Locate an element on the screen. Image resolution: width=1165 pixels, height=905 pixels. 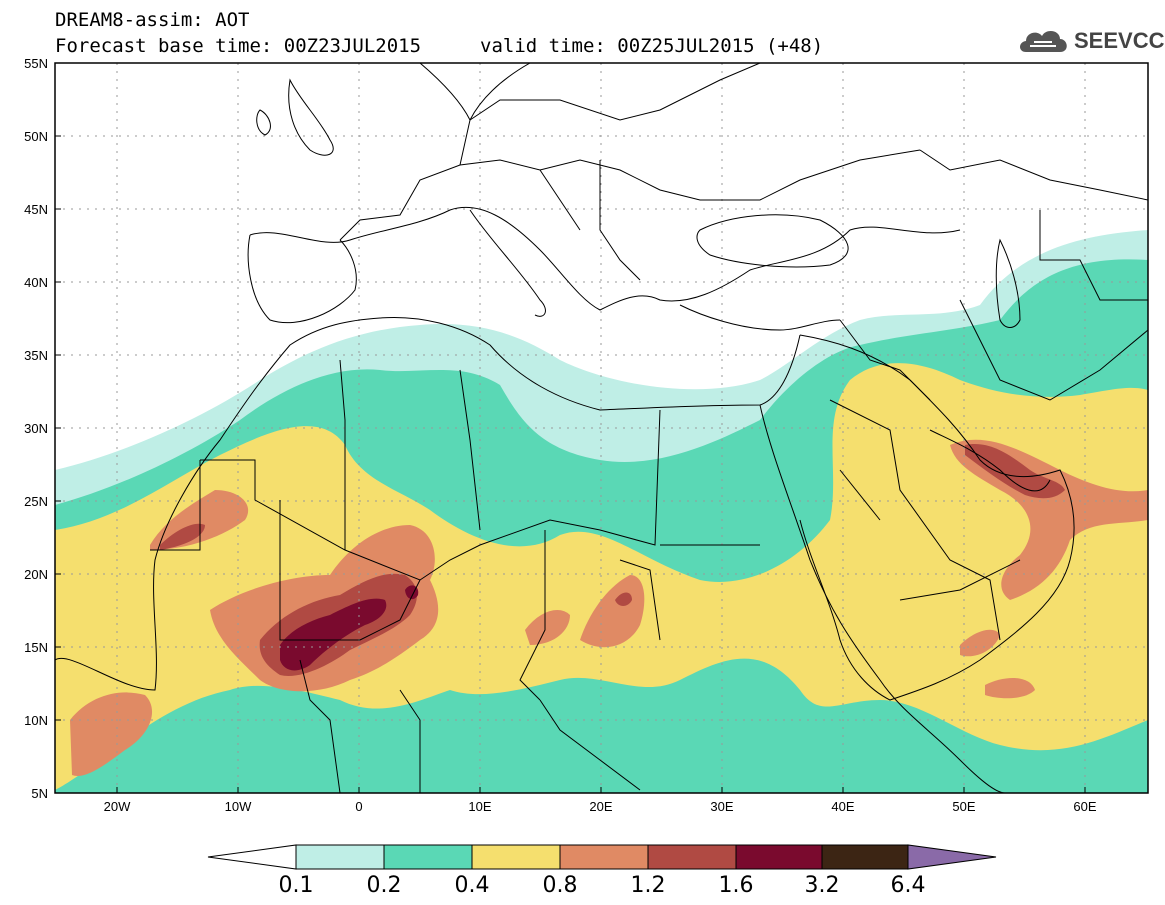
seevccc-logo: SEEVCCC is located at coordinates (1090, 40).